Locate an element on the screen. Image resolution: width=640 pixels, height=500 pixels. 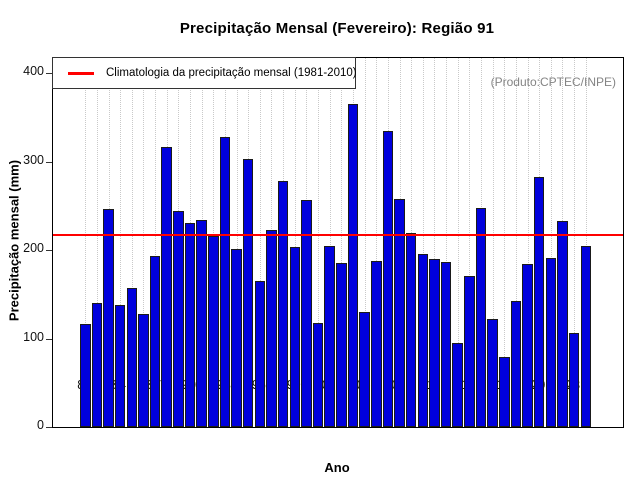
y-tick-label-300: 300 is located at coordinates (33, 159).